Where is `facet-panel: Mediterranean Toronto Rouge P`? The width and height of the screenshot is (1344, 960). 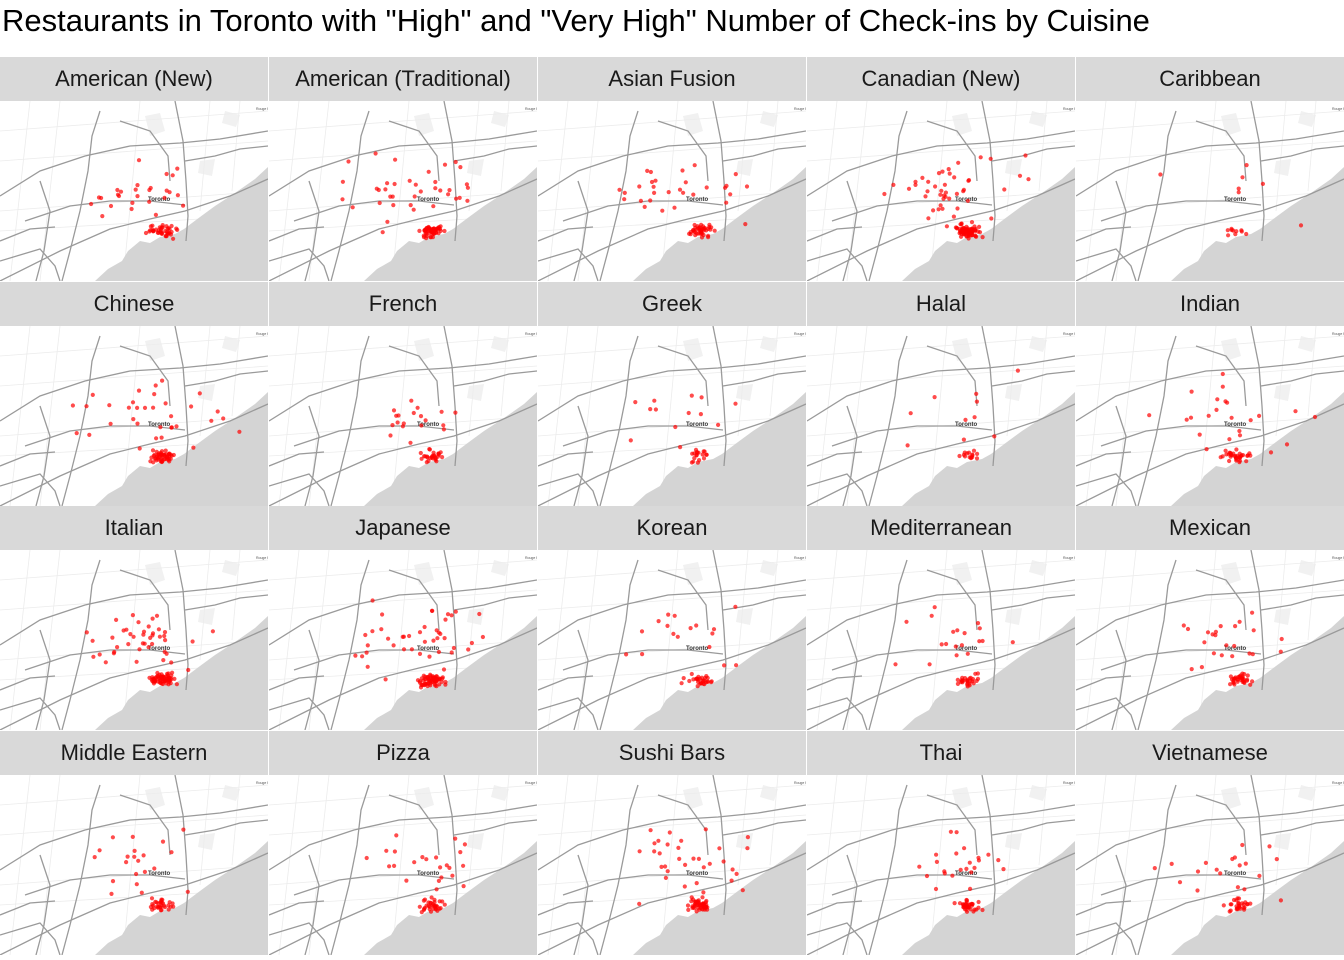 facet-panel: Mediterranean Toronto Rouge P is located at coordinates (941, 618).